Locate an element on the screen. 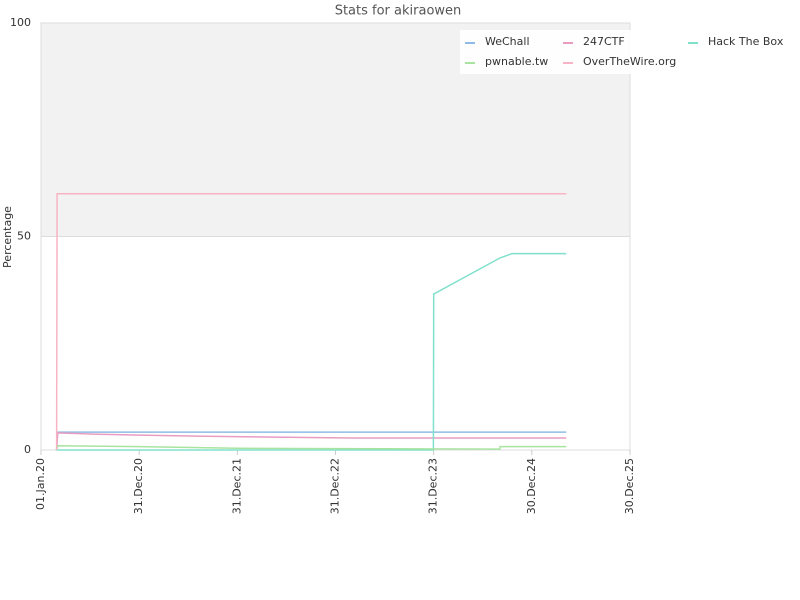  x-tick-label: 01.Jan.20 is located at coordinates (40, 484).